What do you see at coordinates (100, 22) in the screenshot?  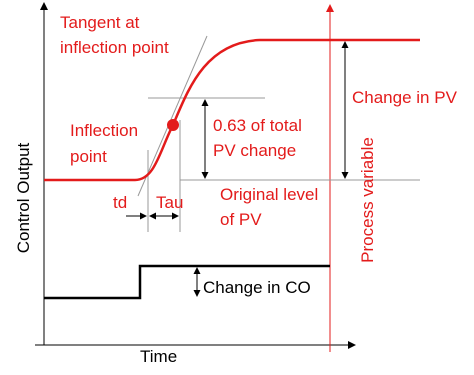 I see `annotation: Tangent at` at bounding box center [100, 22].